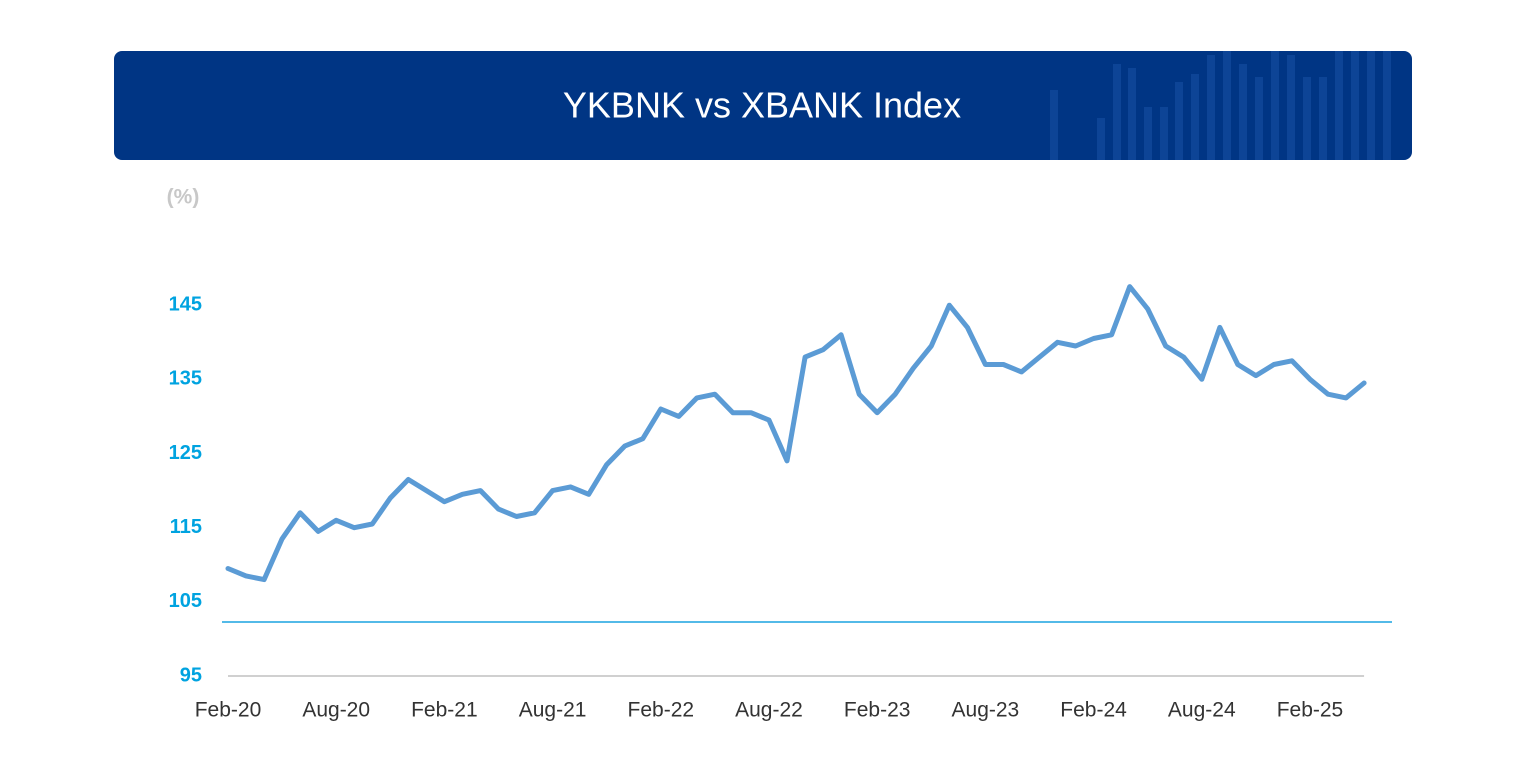  I want to click on chart-title: YKBNK vs XBANK Index, so click(762, 105).